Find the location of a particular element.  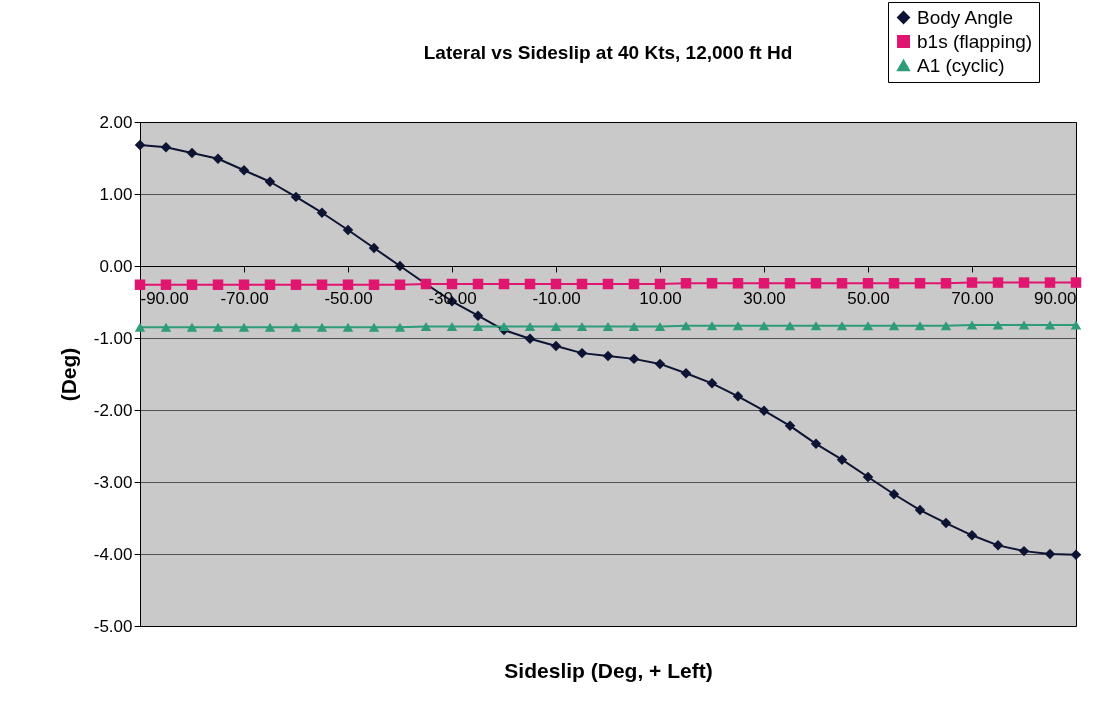

x-tick-label: 30.00 is located at coordinates (764, 298).